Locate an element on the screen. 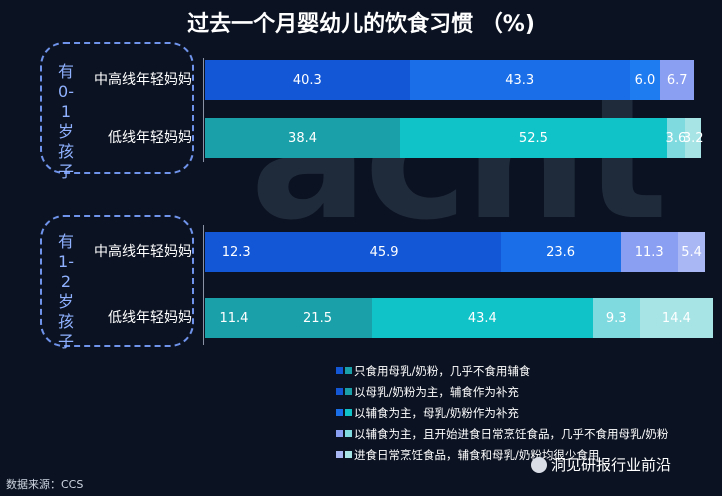  bar-row: 40.3 43.3 6.0 6.7 is located at coordinates (450, 80).